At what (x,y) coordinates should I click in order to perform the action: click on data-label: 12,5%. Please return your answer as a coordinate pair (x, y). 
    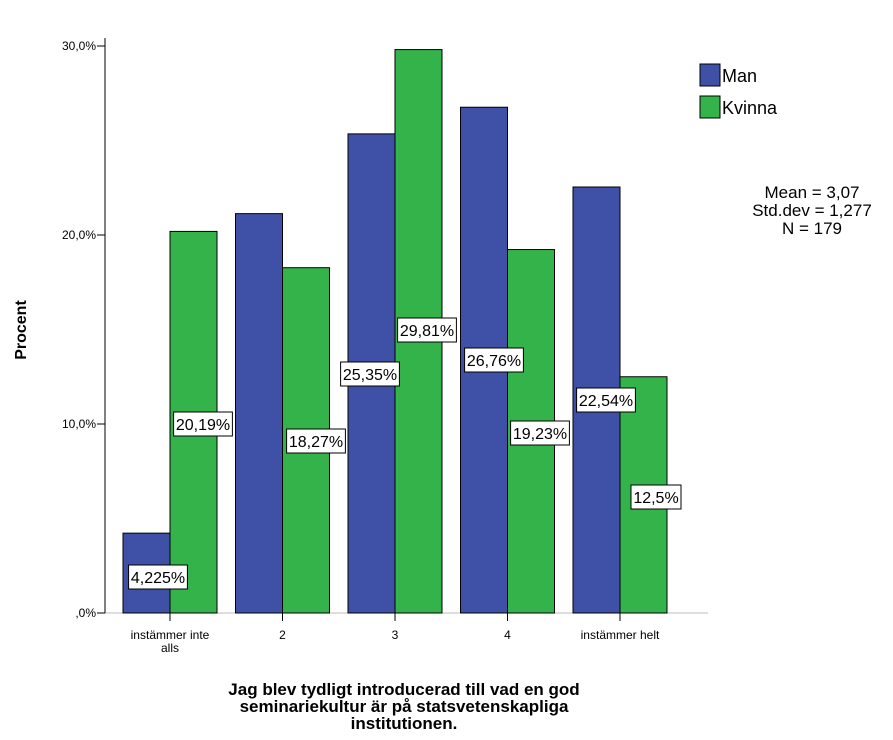
    Looking at the image, I should click on (655, 498).